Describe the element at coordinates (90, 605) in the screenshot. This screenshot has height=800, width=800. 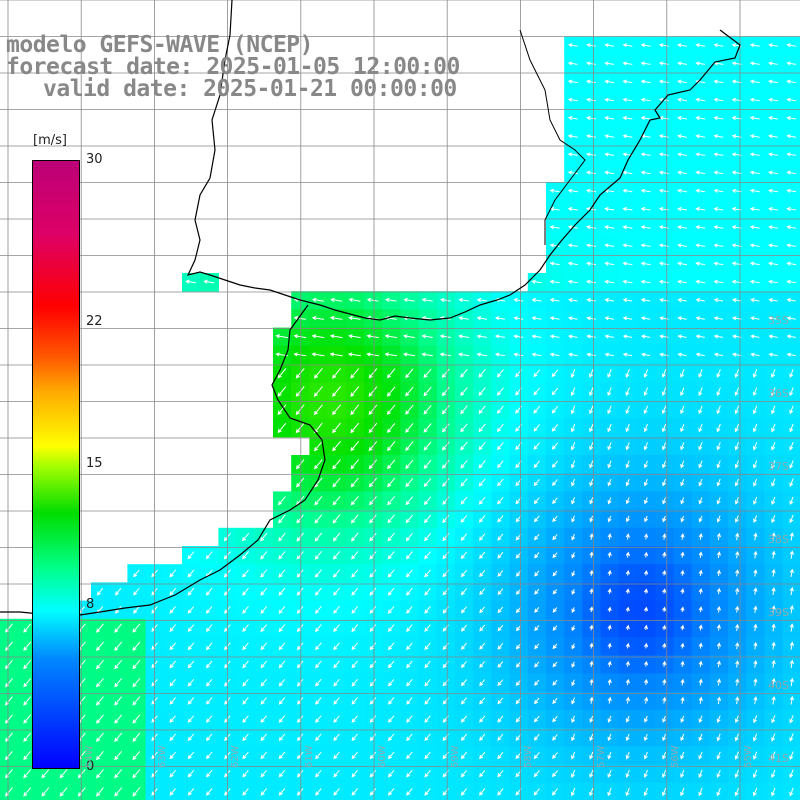
I see `colorbar-tick-label: 8` at that location.